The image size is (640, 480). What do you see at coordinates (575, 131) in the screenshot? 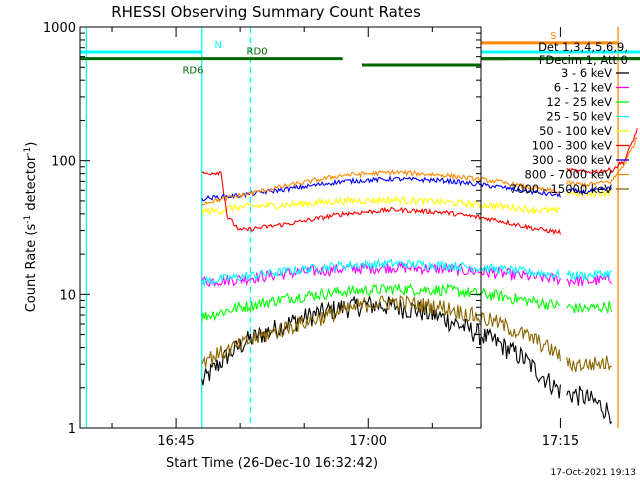
I see `legend-entry: 50 - 100 keV` at bounding box center [575, 131].